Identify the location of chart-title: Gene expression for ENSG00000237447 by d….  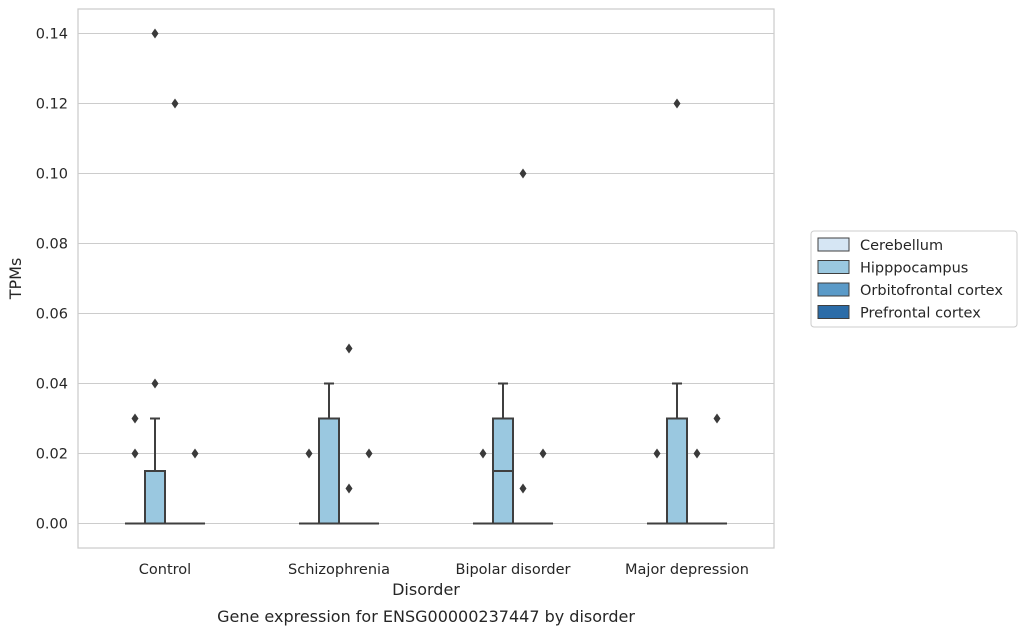
(426, 616).